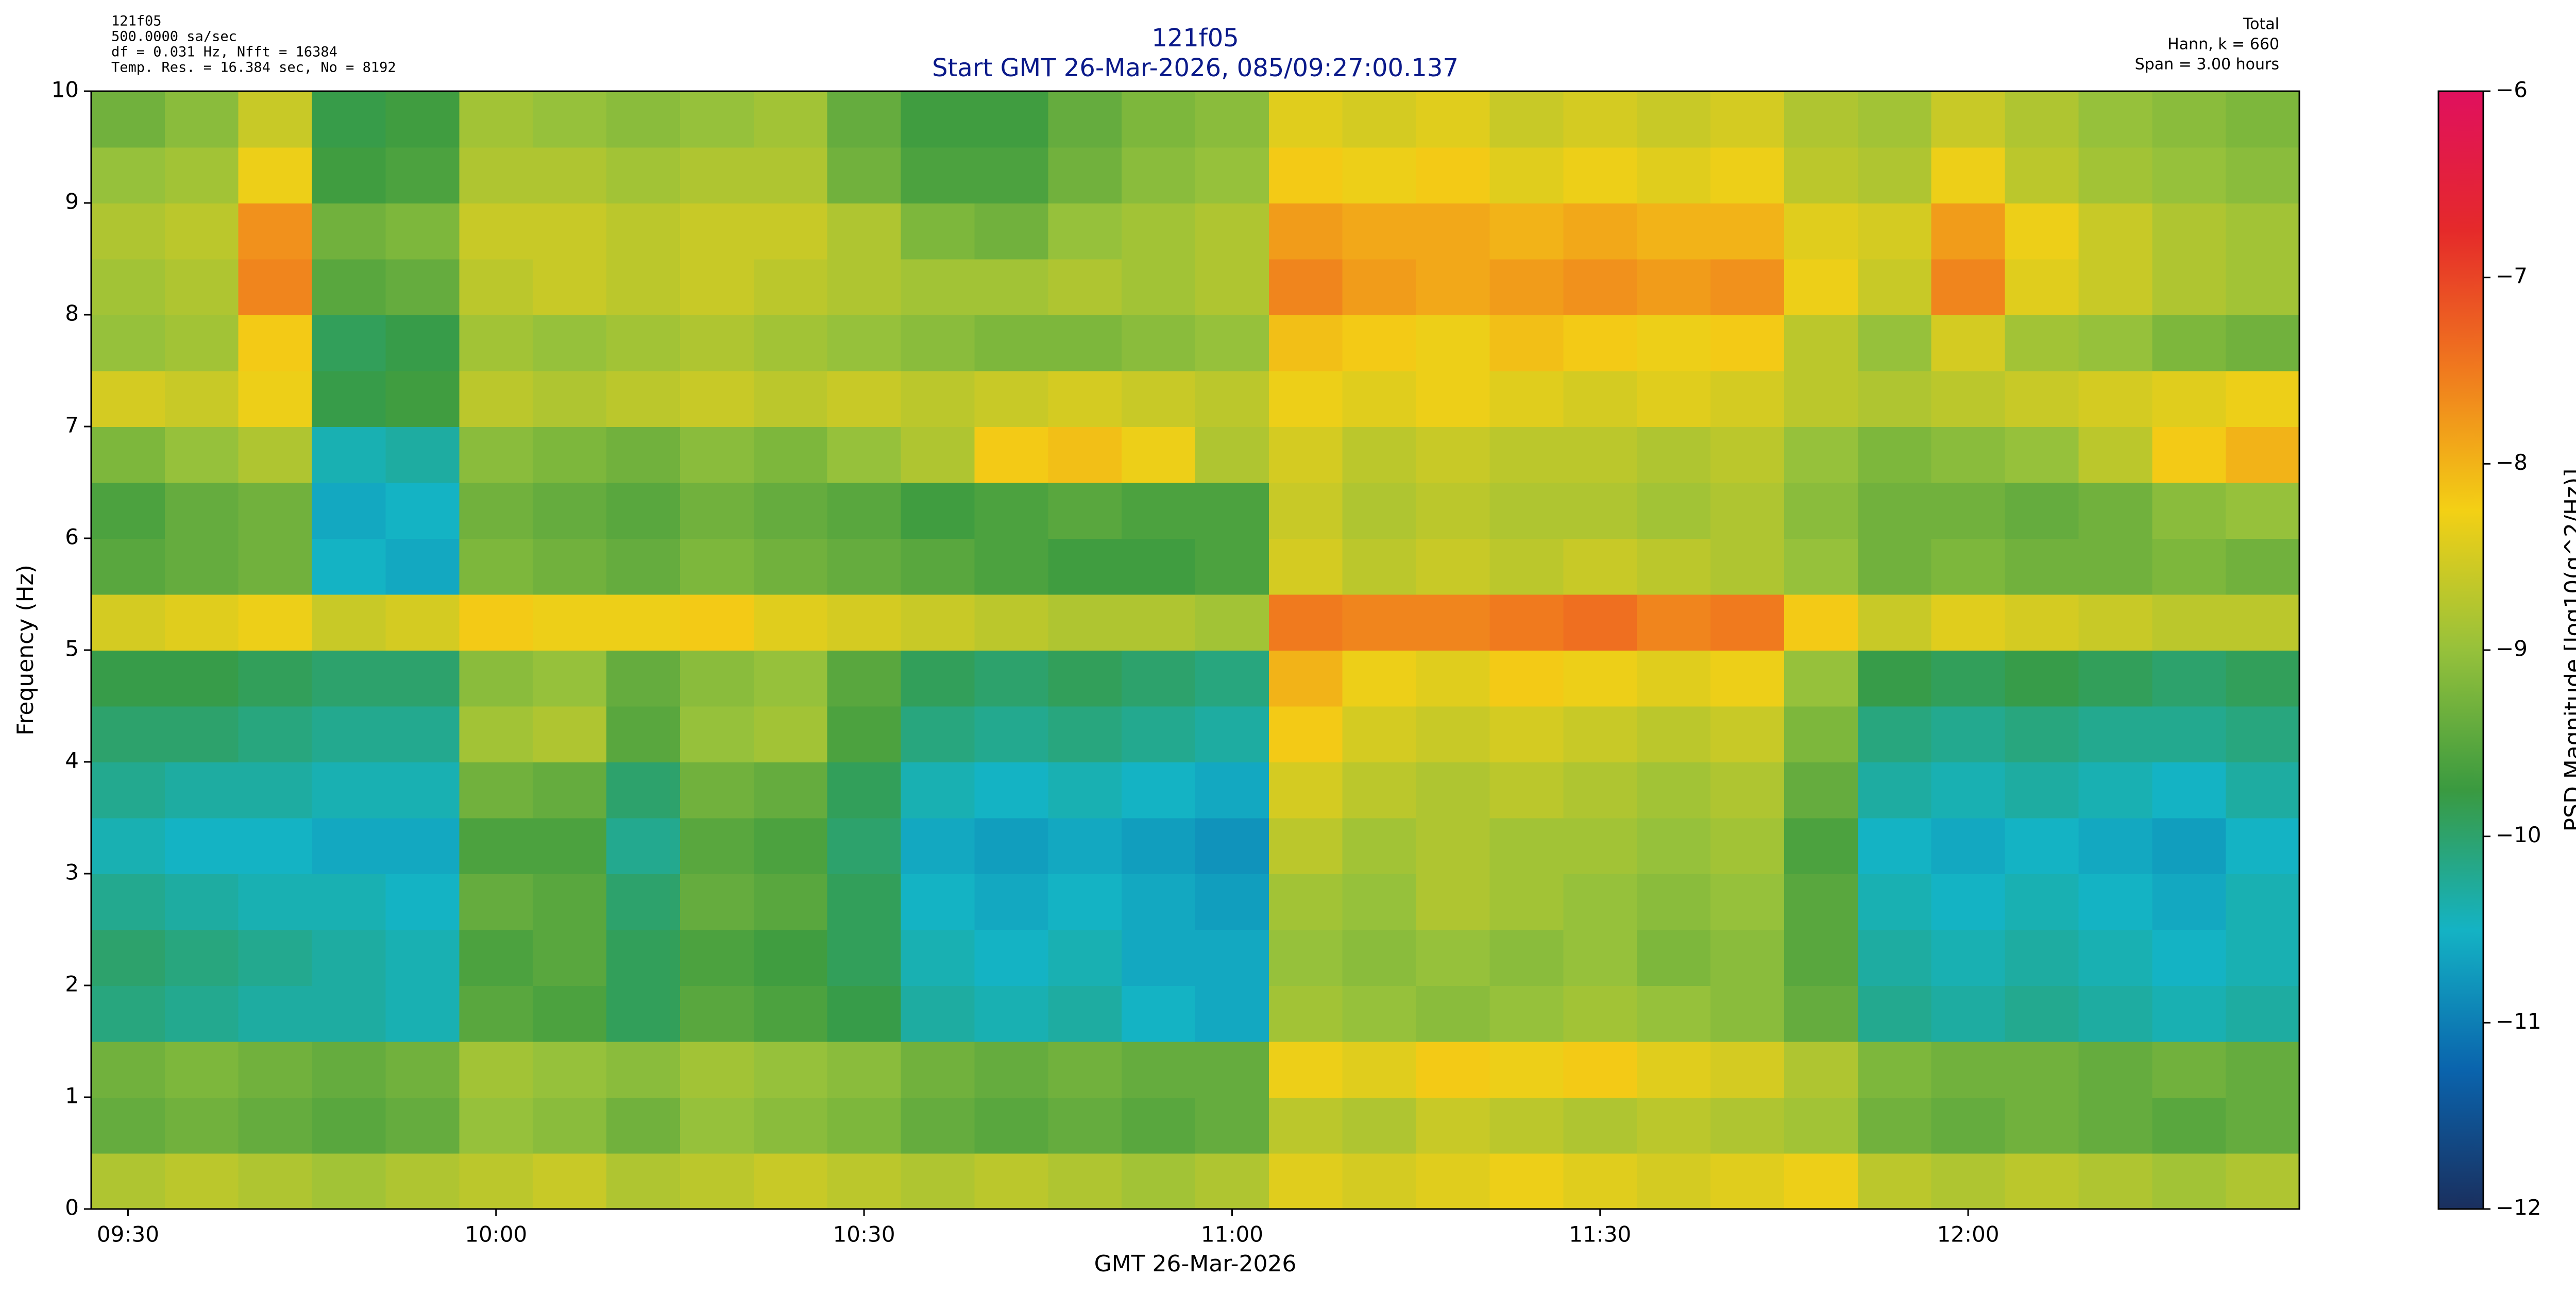  What do you see at coordinates (1195, 1264) in the screenshot?
I see `x-axis-label: GMT 26-Mar-2026` at bounding box center [1195, 1264].